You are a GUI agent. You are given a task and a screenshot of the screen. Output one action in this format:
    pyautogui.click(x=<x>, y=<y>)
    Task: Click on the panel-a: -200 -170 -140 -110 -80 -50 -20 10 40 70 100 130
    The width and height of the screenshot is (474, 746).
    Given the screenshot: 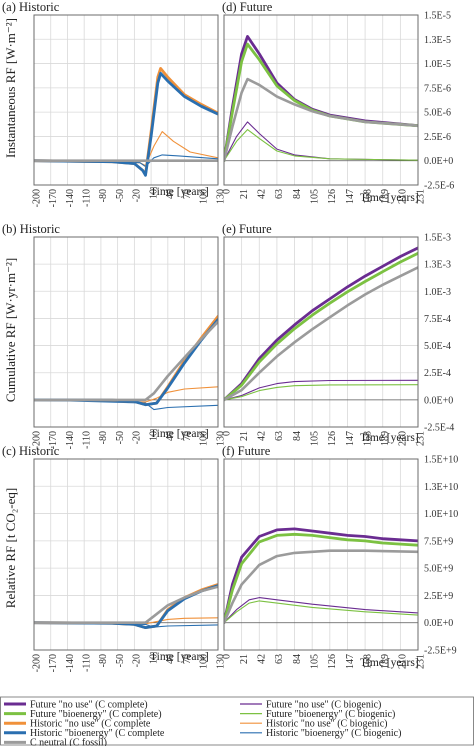 What is the action you would take?
    pyautogui.click(x=128, y=110)
    